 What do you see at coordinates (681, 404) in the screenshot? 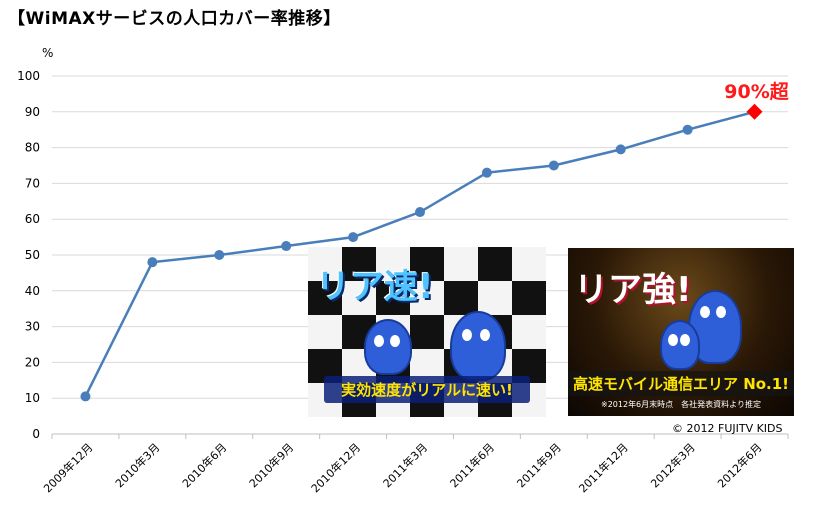
I see `promo-footnote: ※2012年6月末時点 各社発表資料より推定` at bounding box center [681, 404].